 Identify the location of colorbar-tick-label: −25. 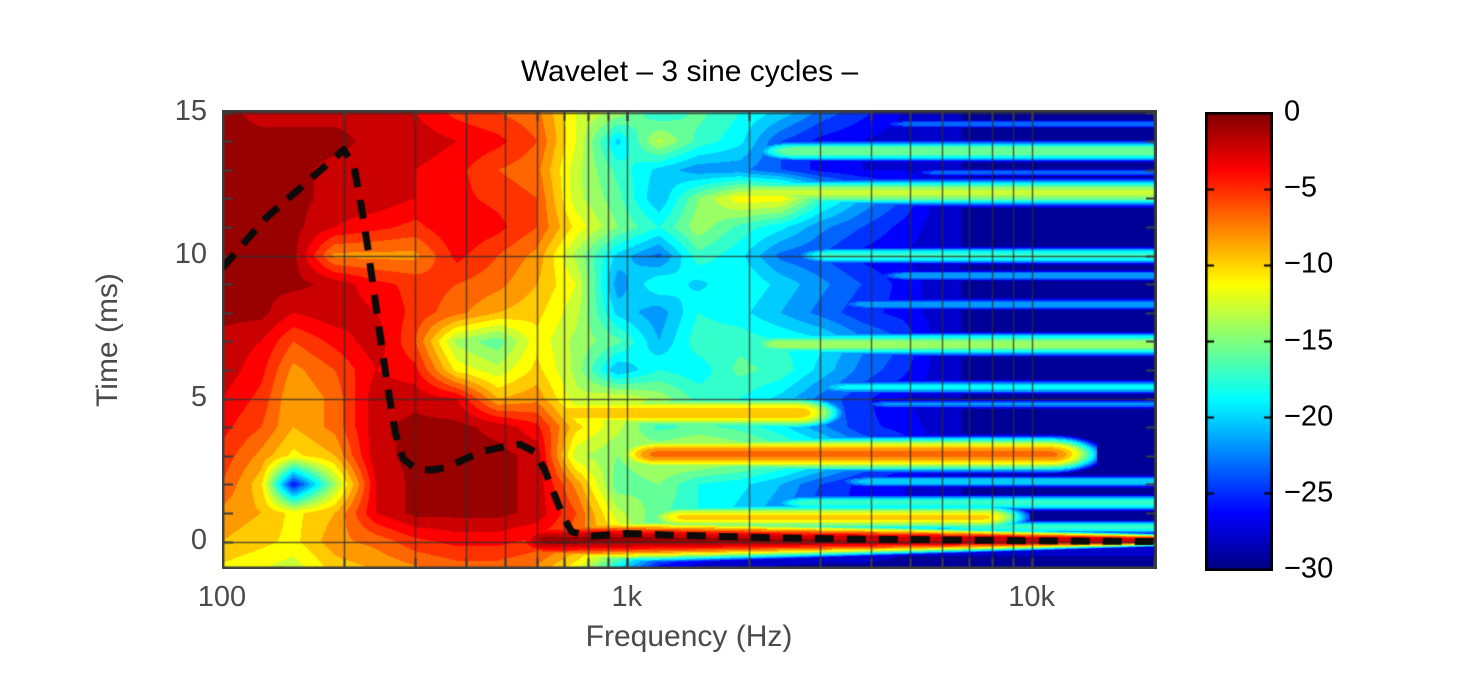
(1309, 492).